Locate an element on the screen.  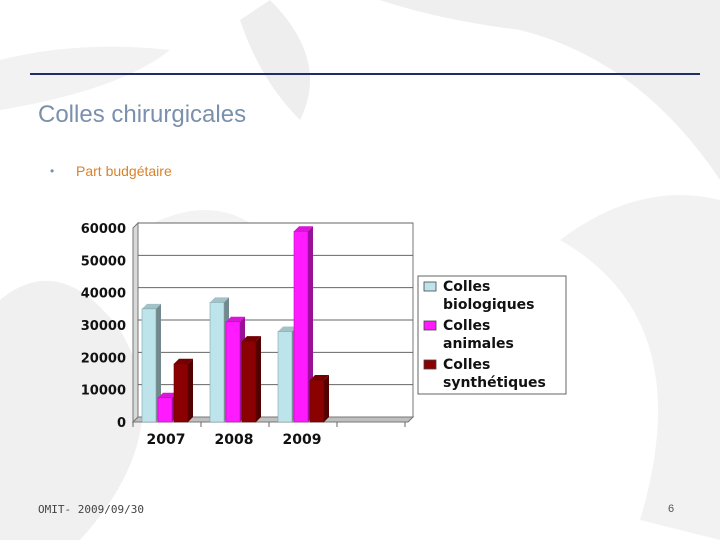
plot-side-wall is located at coordinates (135, 322).